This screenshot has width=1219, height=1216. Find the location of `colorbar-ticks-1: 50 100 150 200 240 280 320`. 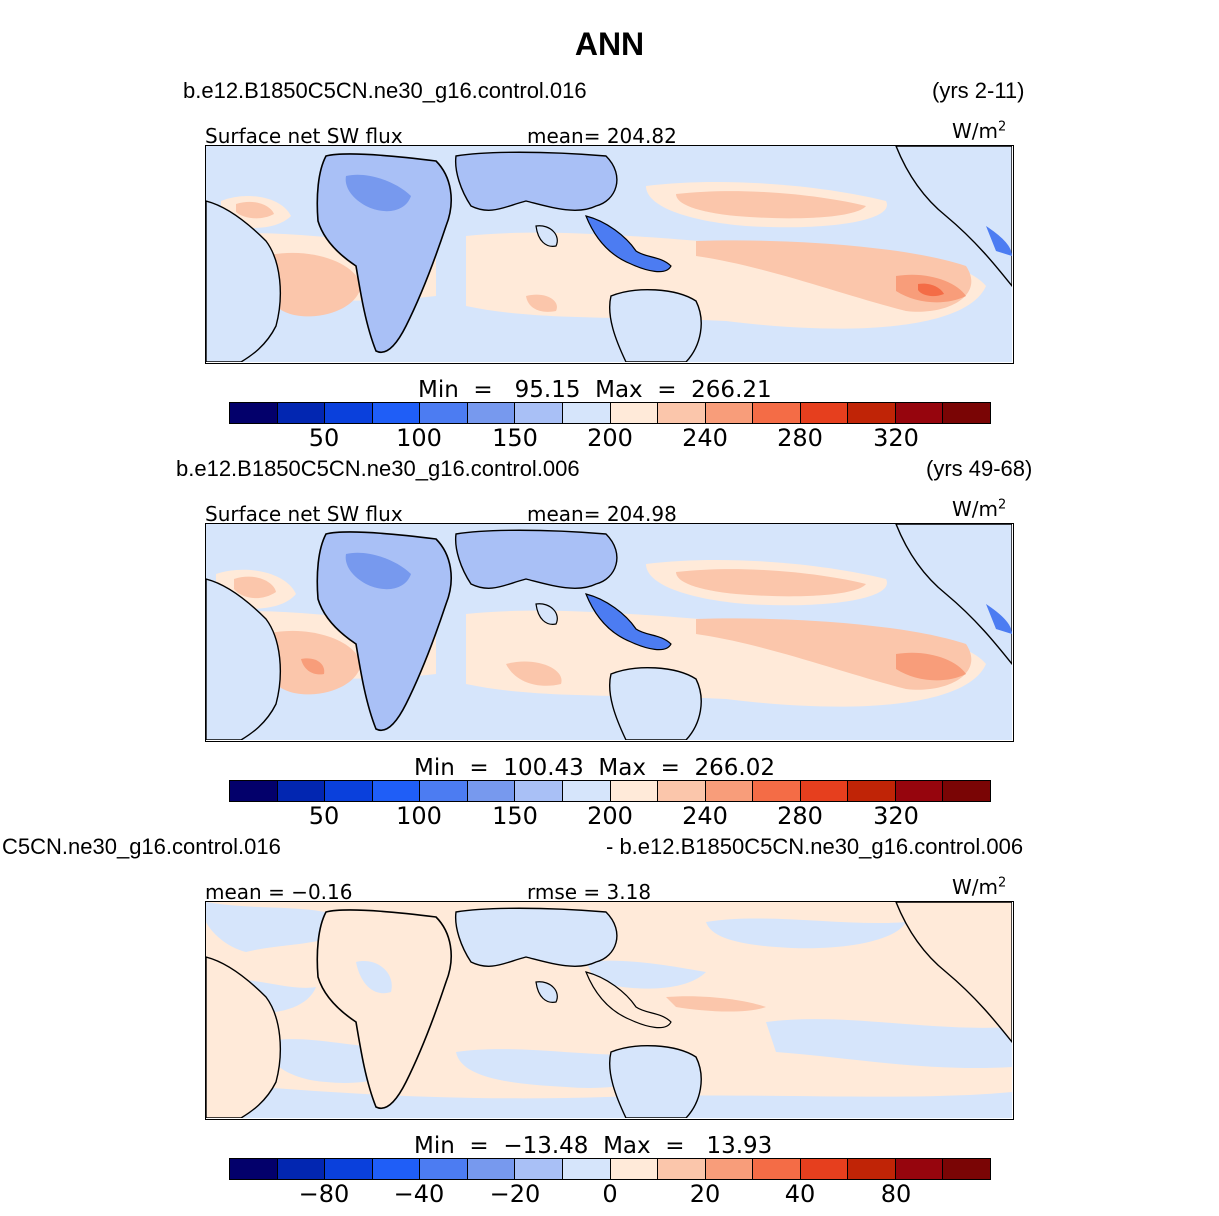

colorbar-ticks-1: 50 100 150 200 240 280 320 is located at coordinates (610, 438).